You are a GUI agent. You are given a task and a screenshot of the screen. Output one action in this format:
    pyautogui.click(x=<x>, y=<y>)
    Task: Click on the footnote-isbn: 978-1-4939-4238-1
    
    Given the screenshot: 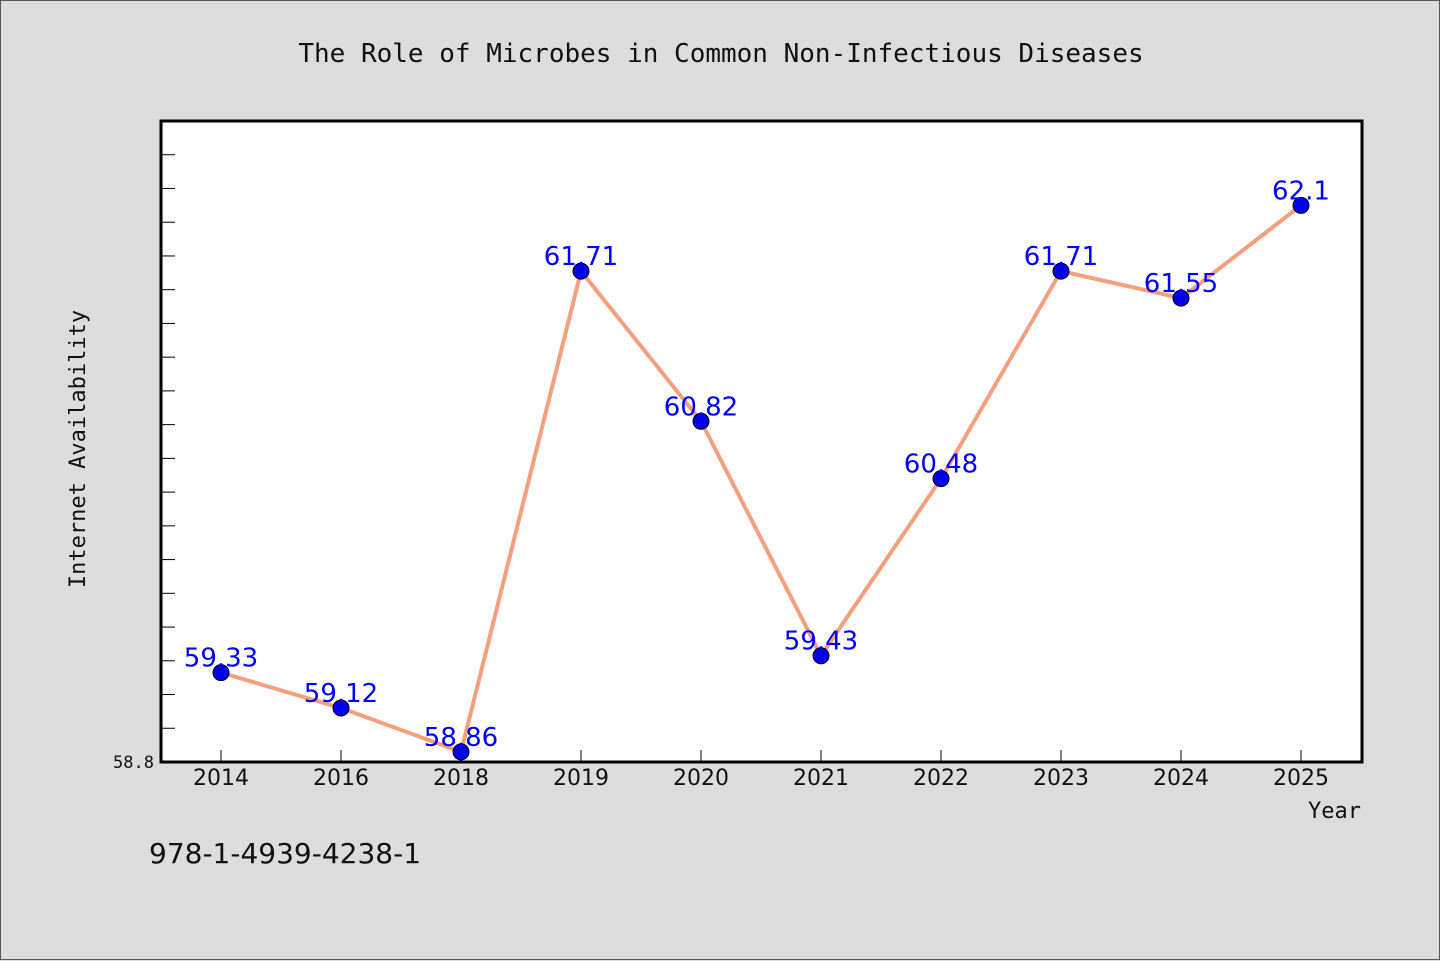 What is the action you would take?
    pyautogui.click(x=285, y=853)
    